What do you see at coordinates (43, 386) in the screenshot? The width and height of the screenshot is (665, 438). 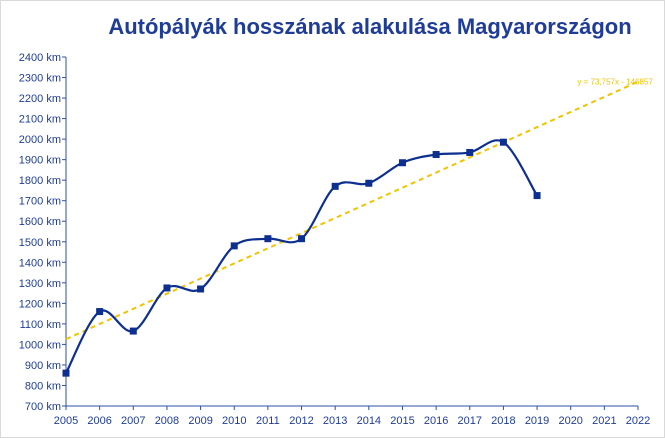 I see `y-tick-label: 800 km` at bounding box center [43, 386].